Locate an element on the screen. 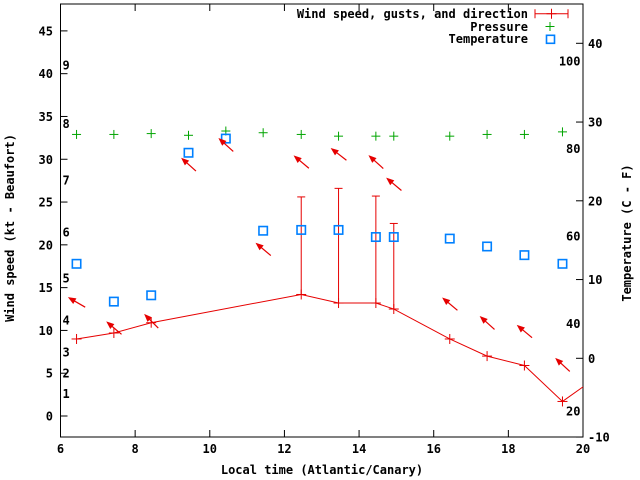  y-right-tick-label: 20 is located at coordinates (595, 201).